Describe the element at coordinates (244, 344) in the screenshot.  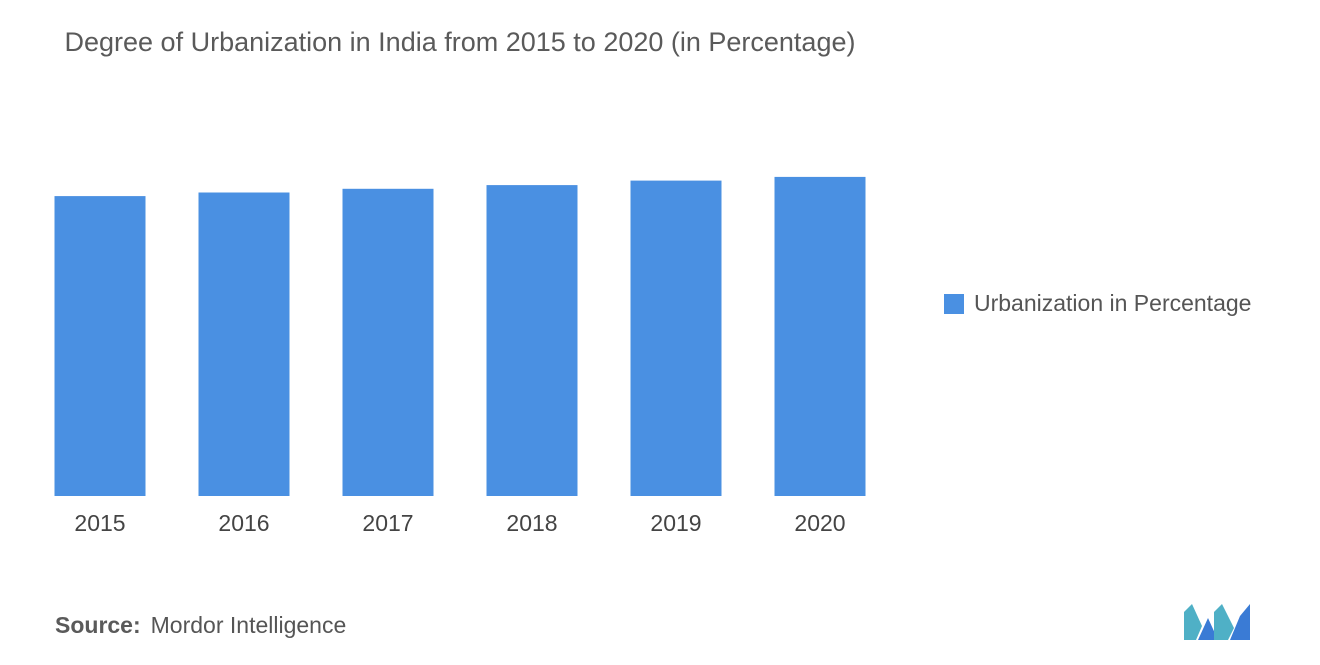
I see `bar-2016` at that location.